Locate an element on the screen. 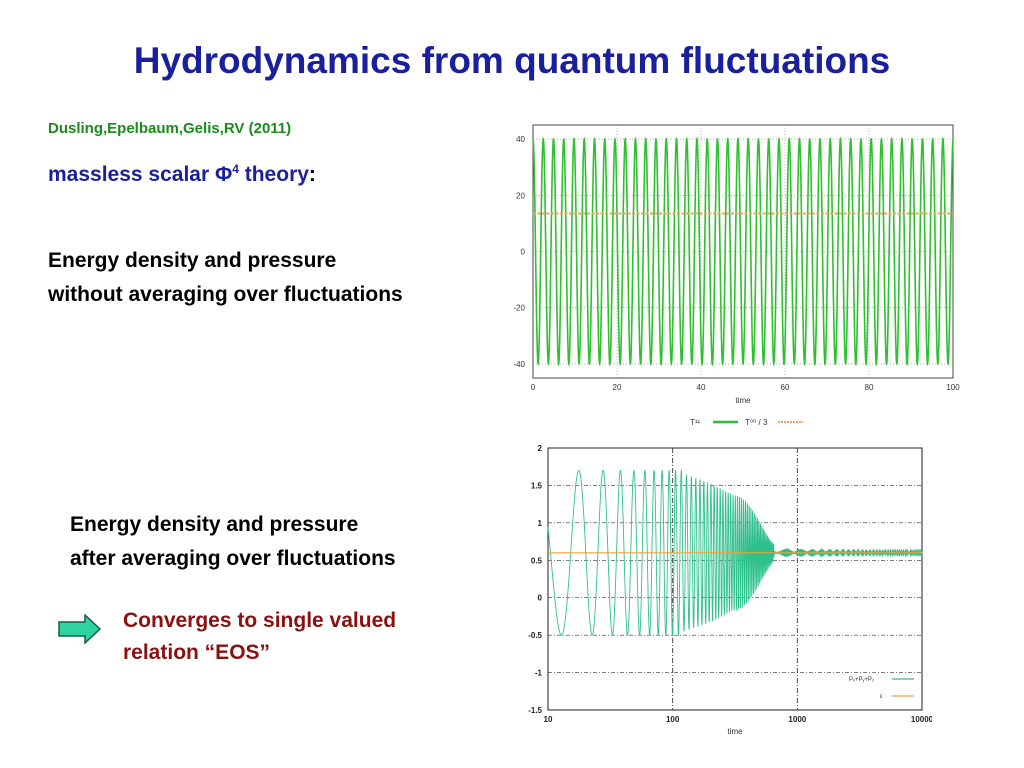 This screenshot has width=1024, height=768. x-tick-label: 20 is located at coordinates (617, 387).